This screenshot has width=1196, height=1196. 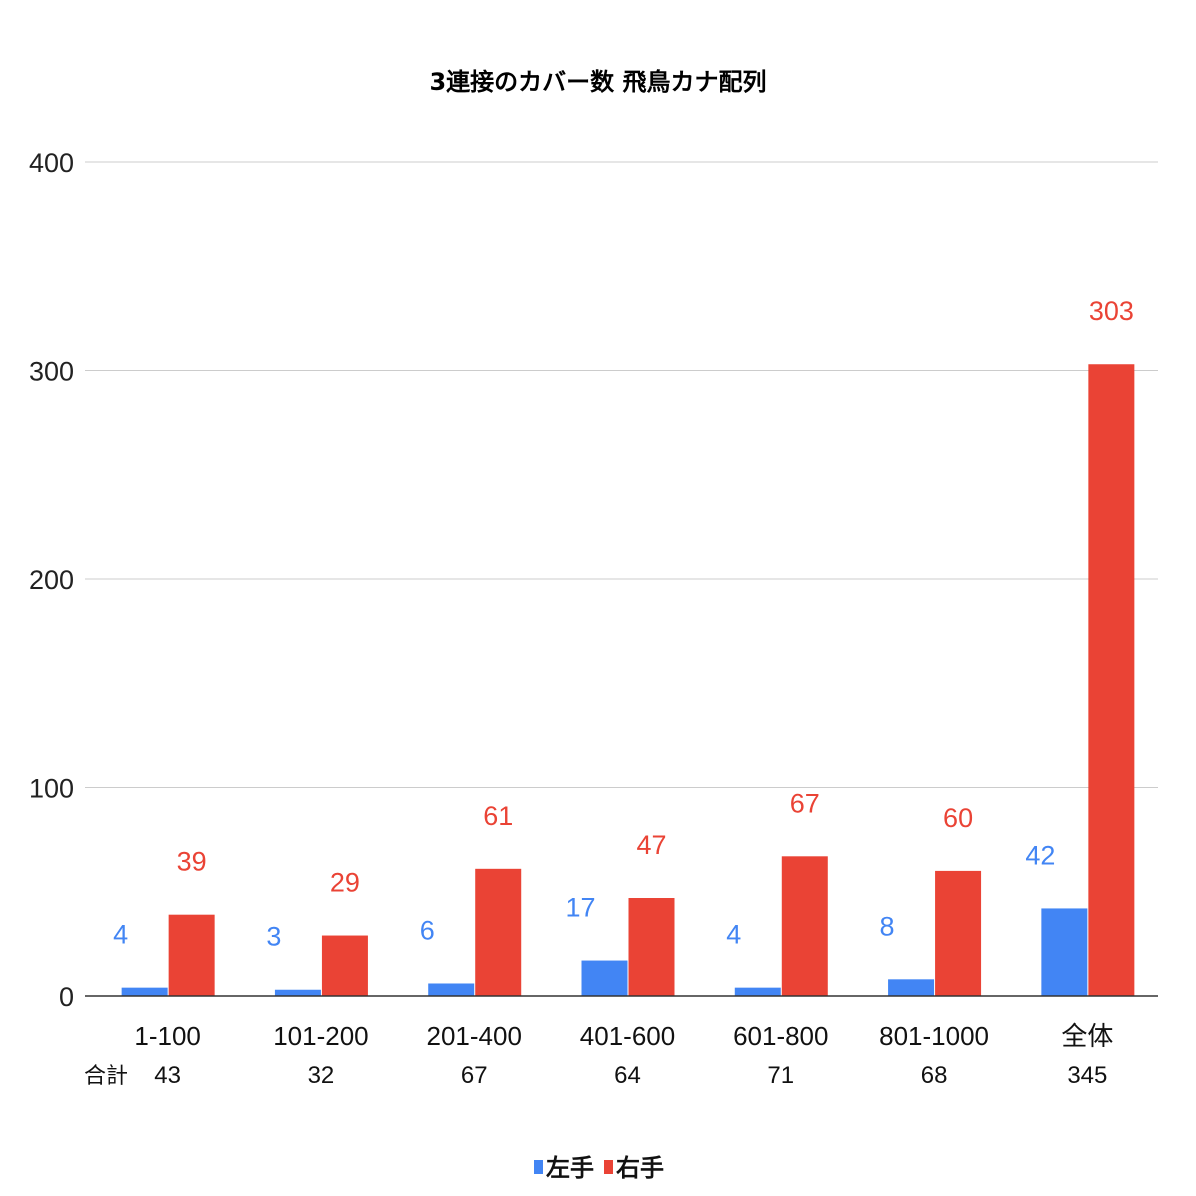 What do you see at coordinates (321, 1075) in the screenshot?
I see `x-total-label: 32` at bounding box center [321, 1075].